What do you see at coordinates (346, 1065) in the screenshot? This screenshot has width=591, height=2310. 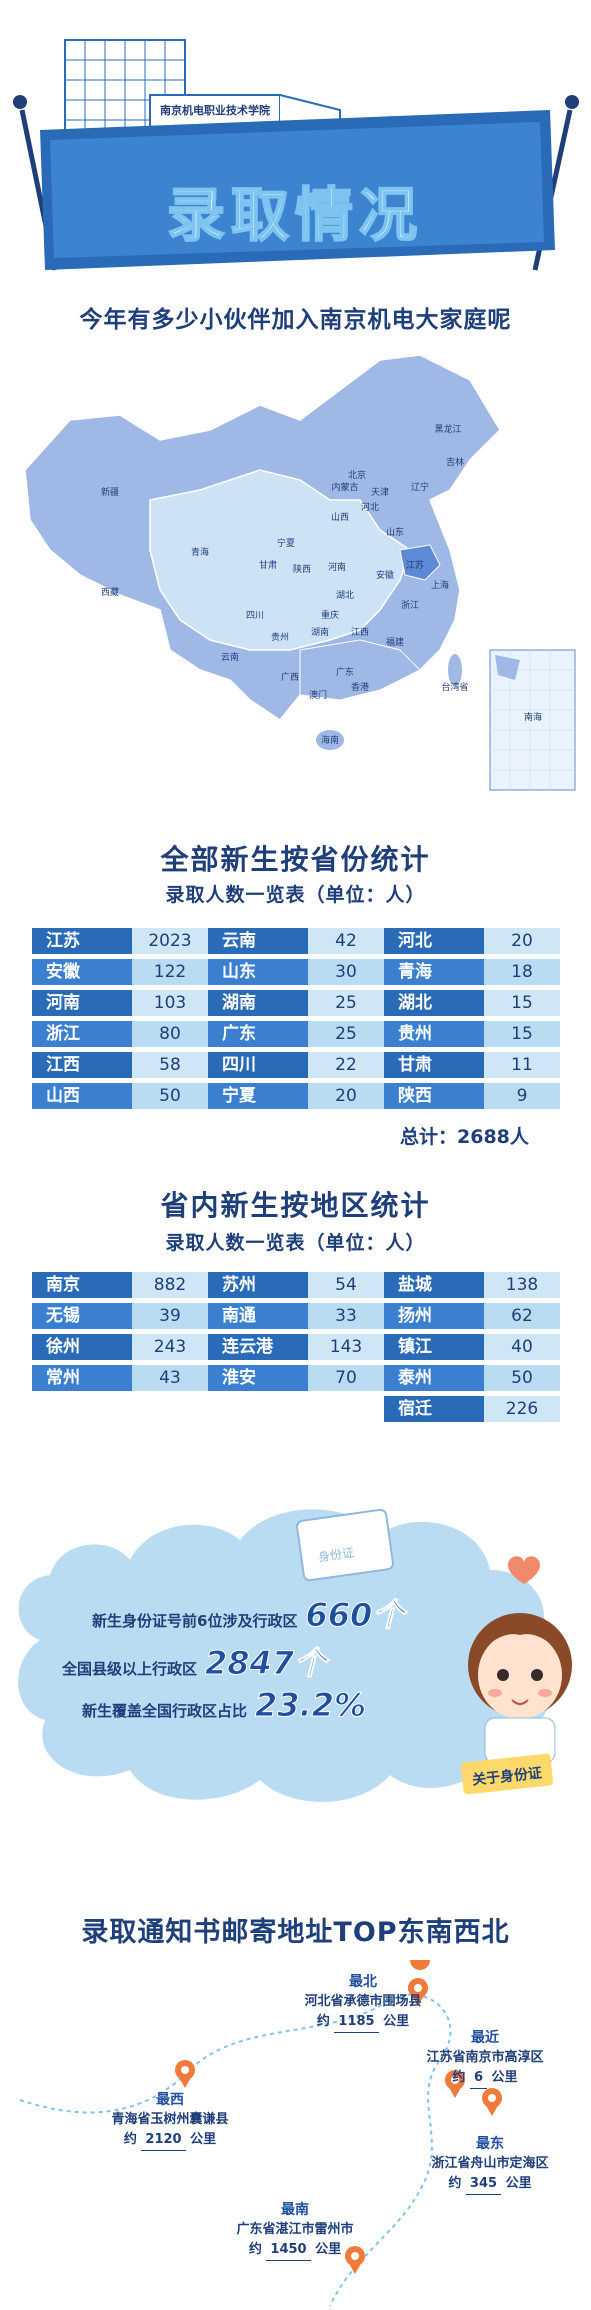 I see `table-cell-value: 22` at bounding box center [346, 1065].